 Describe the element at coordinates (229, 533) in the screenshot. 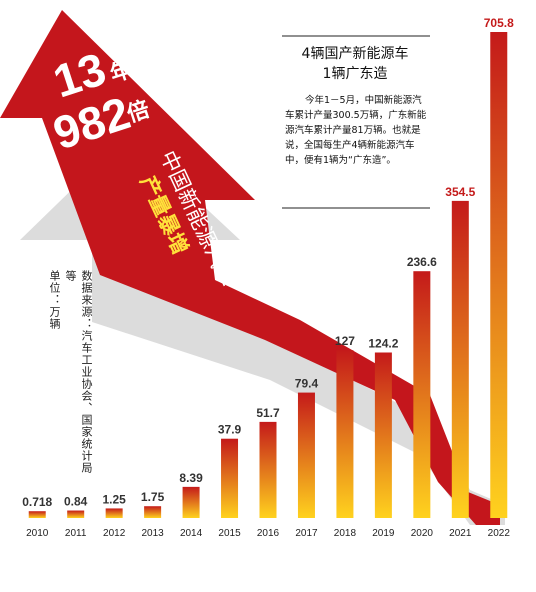

I see `year-tick-2015: 2015` at that location.